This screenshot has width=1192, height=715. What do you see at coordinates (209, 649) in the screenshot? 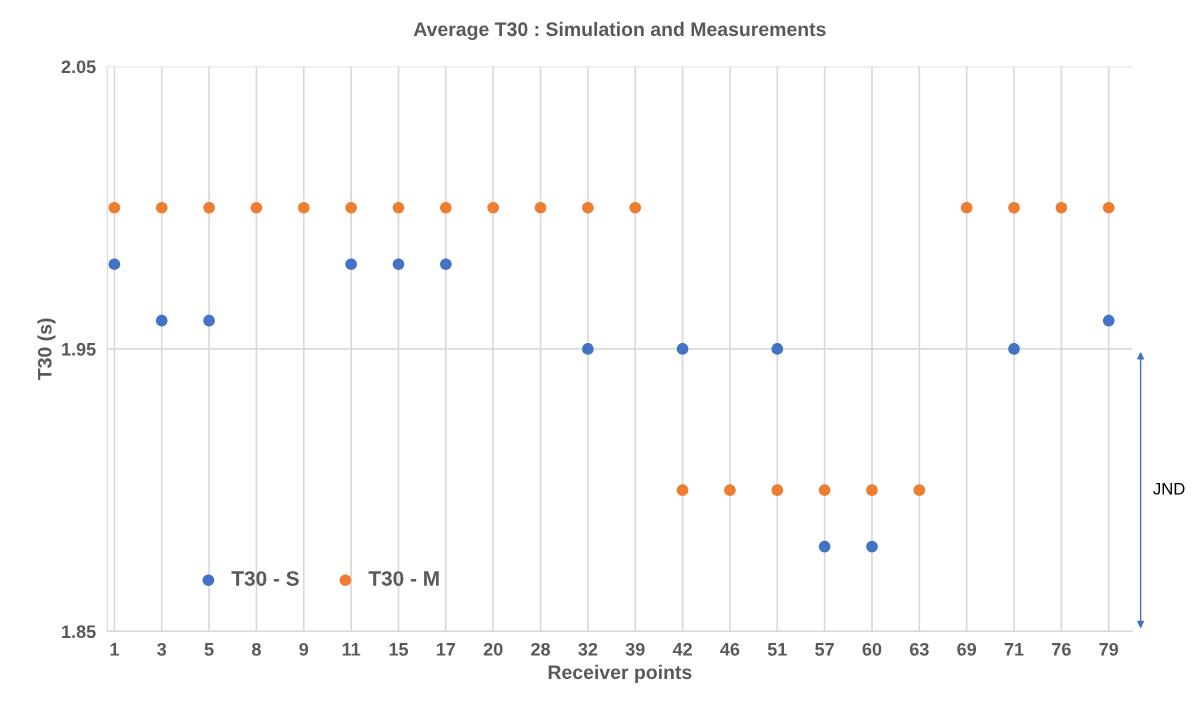
I see `x-tick-label: 5` at bounding box center [209, 649].